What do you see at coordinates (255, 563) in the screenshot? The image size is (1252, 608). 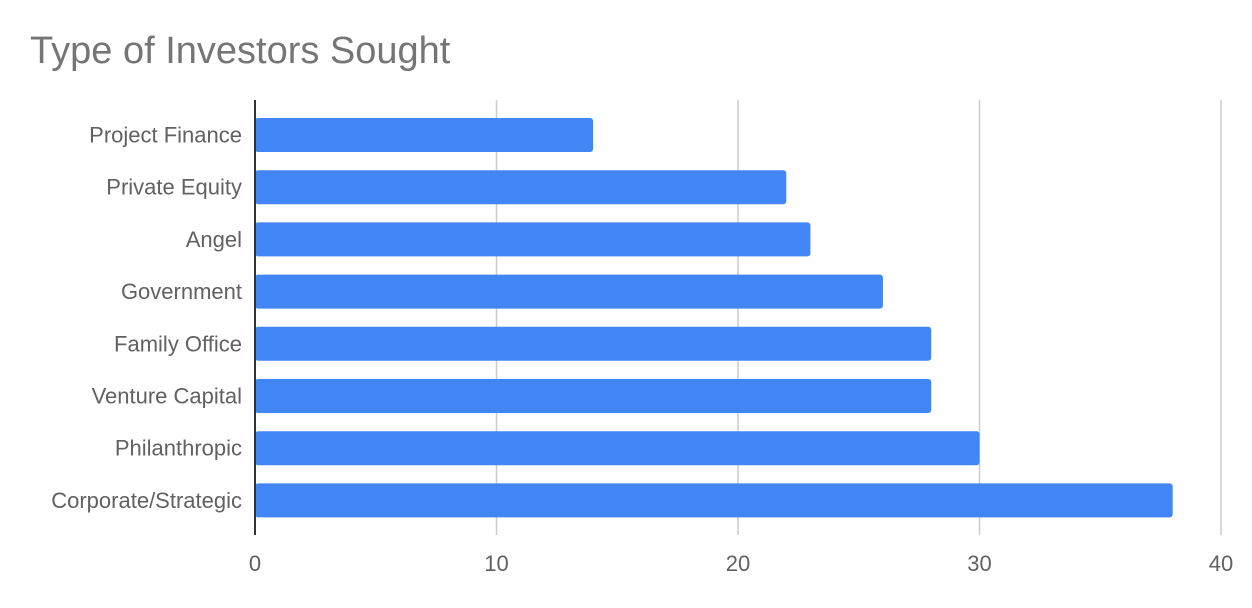 I see `x-tick-label: 0` at bounding box center [255, 563].